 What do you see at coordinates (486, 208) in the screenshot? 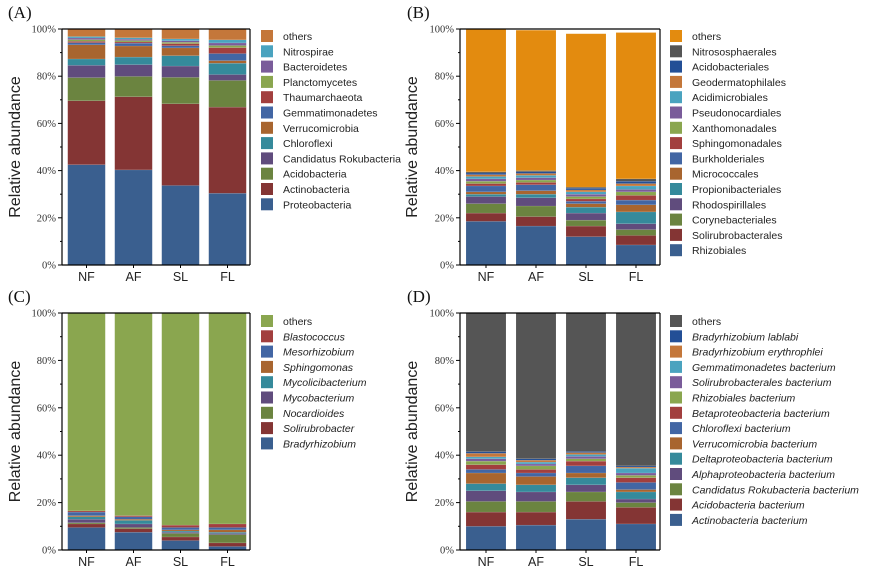
I see `bar-segment-corynebacteriales` at bounding box center [486, 208].